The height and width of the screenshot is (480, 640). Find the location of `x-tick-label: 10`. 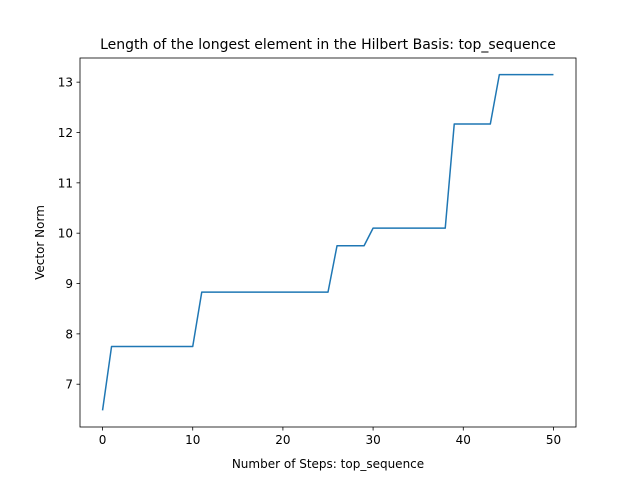

x-tick-label: 10 is located at coordinates (192, 440).